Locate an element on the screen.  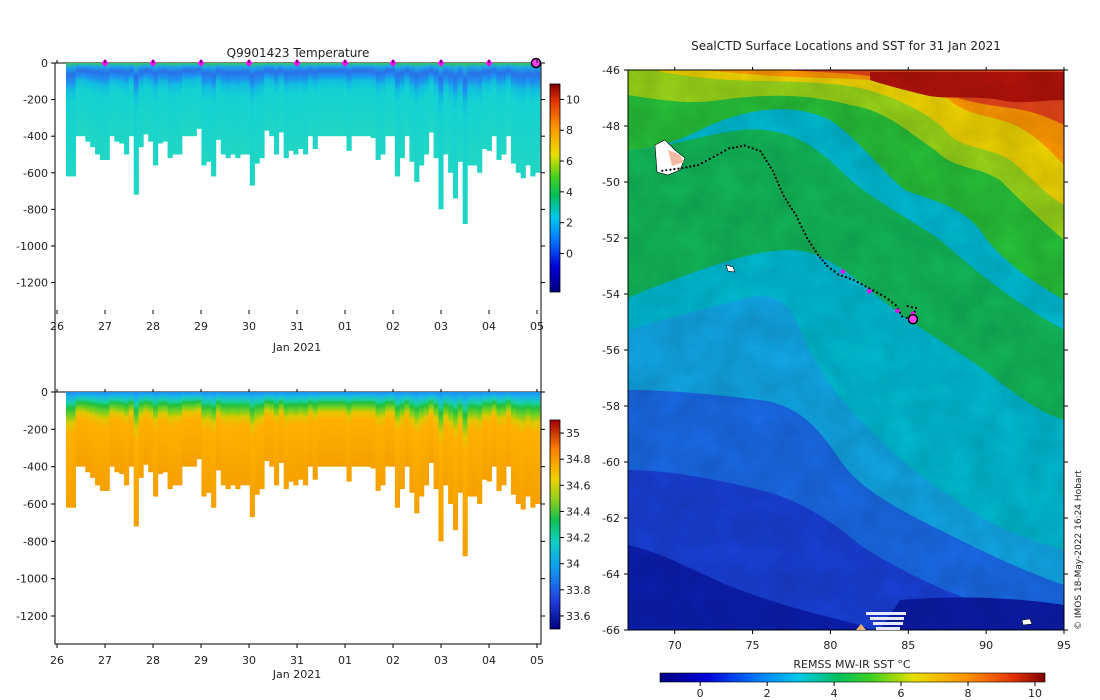
x-tick-label: 26 is located at coordinates (57, 660).